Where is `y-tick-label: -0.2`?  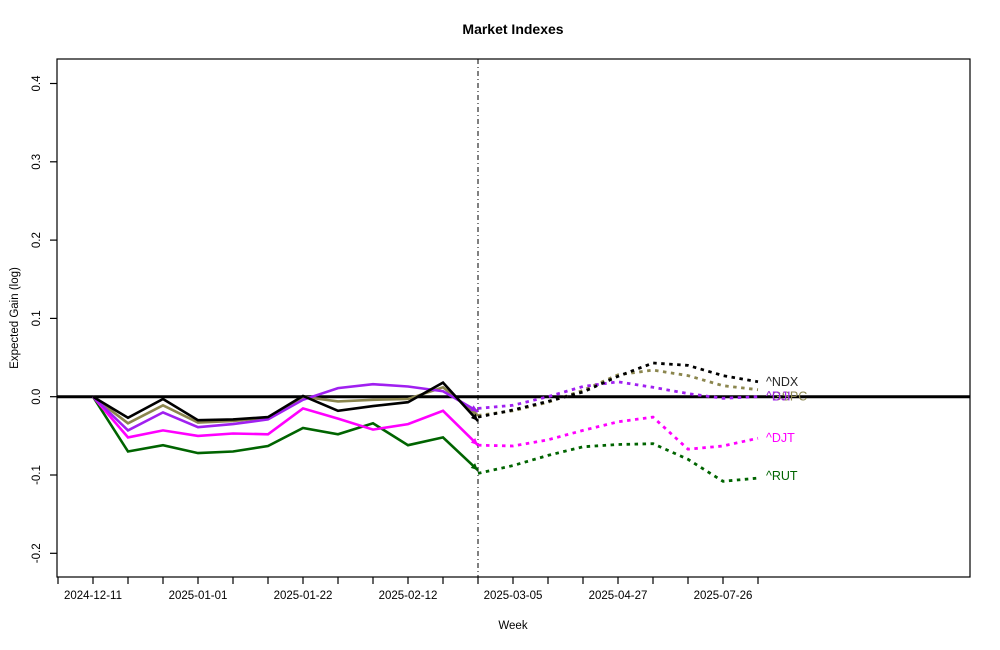 y-tick-label: -0.2 is located at coordinates (37, 553).